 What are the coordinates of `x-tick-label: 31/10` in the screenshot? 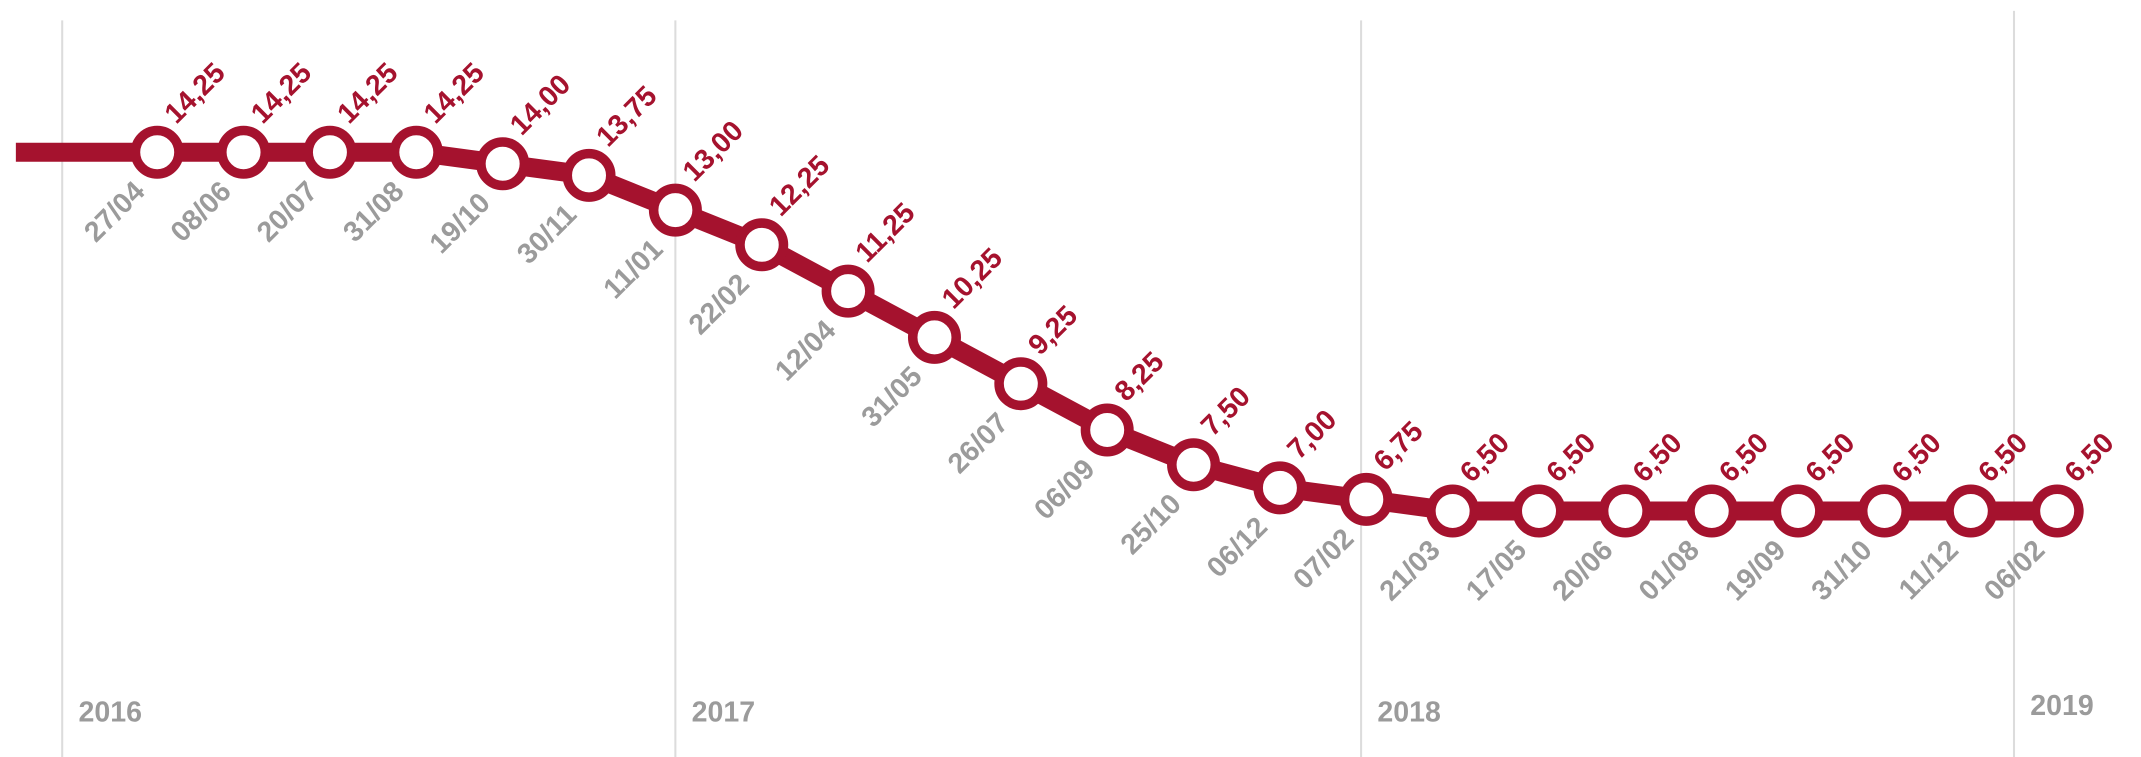 It's located at (1841, 570).